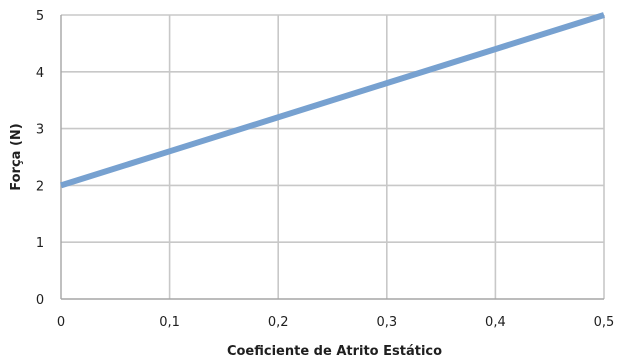 This screenshot has width=623, height=360. Describe the element at coordinates (278, 322) in the screenshot. I see `x-tick-label: 0,2` at that location.